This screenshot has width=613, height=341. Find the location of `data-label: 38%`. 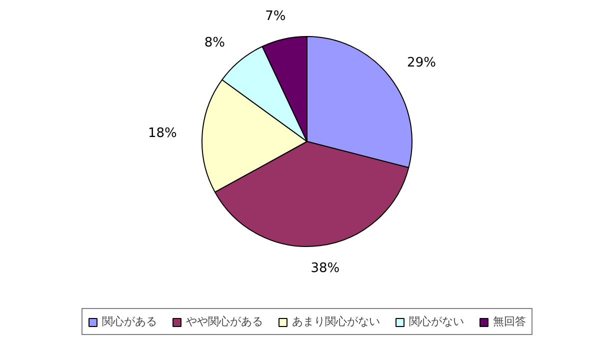

data-label: 38% is located at coordinates (325, 268).